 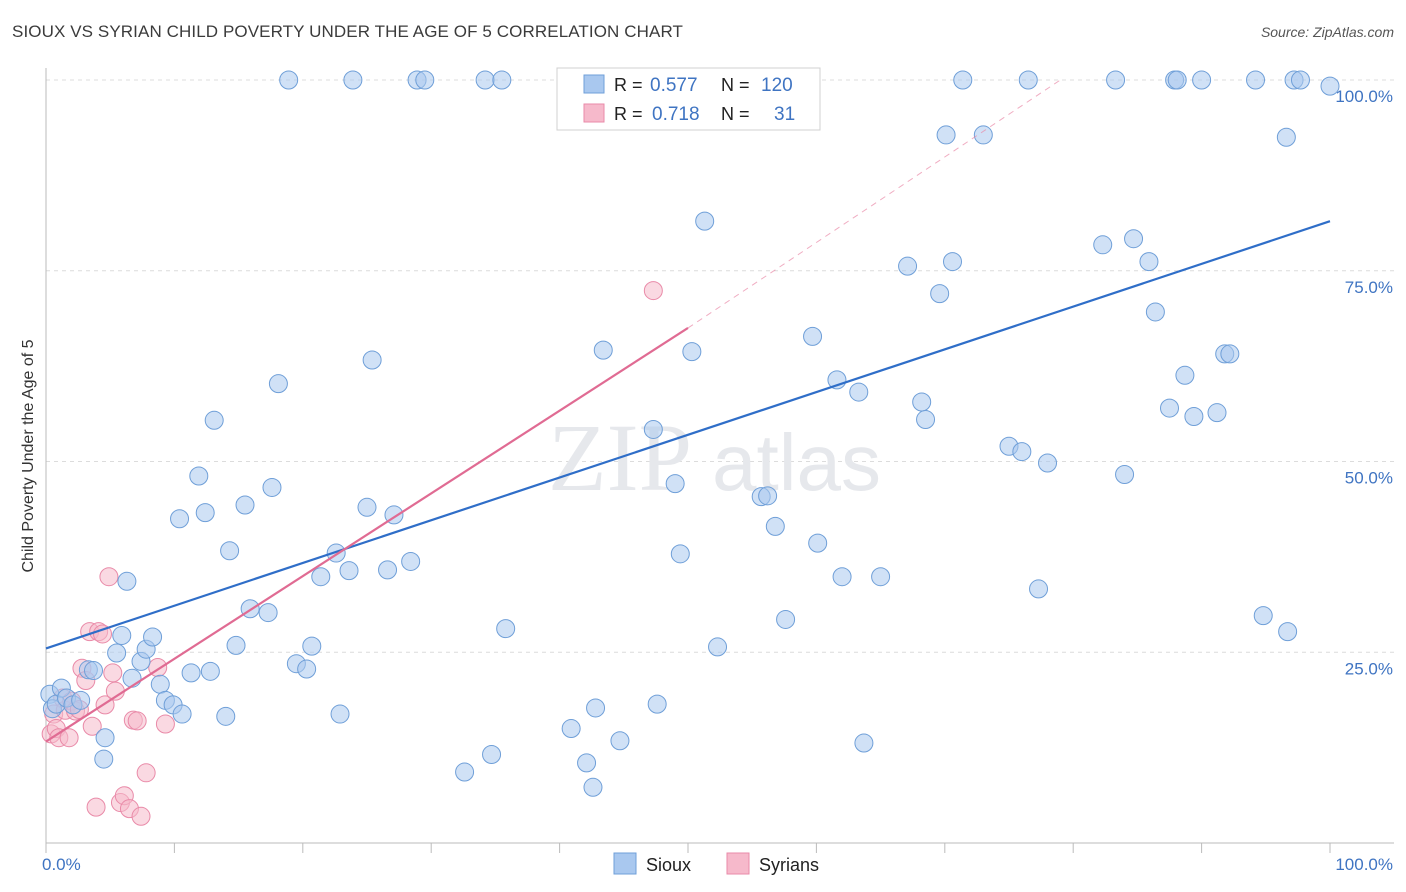 I want to click on x-tick-label: 0.0%, so click(x=61, y=864).